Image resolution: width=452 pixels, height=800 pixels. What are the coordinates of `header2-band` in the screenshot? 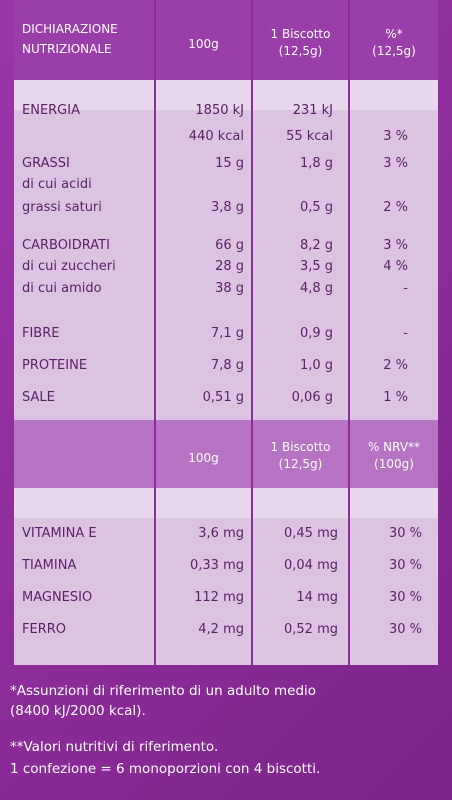 It's located at (226, 454).